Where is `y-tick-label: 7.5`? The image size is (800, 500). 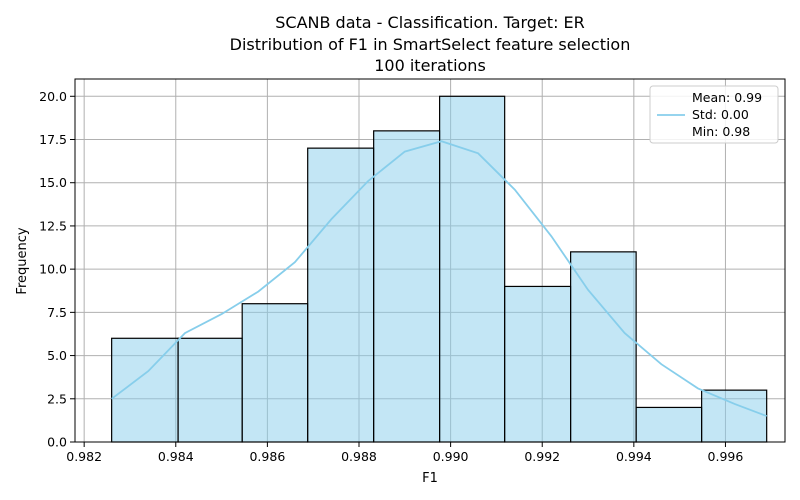
y-tick-label: 7.5 is located at coordinates (57, 312).